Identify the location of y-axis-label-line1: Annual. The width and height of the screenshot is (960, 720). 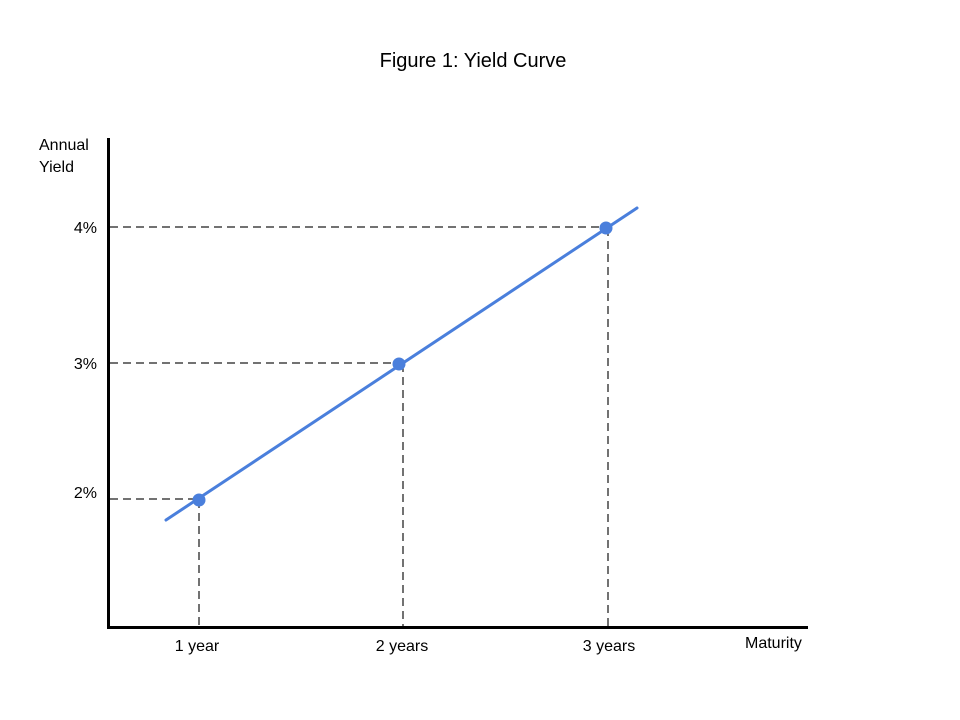
(64, 145).